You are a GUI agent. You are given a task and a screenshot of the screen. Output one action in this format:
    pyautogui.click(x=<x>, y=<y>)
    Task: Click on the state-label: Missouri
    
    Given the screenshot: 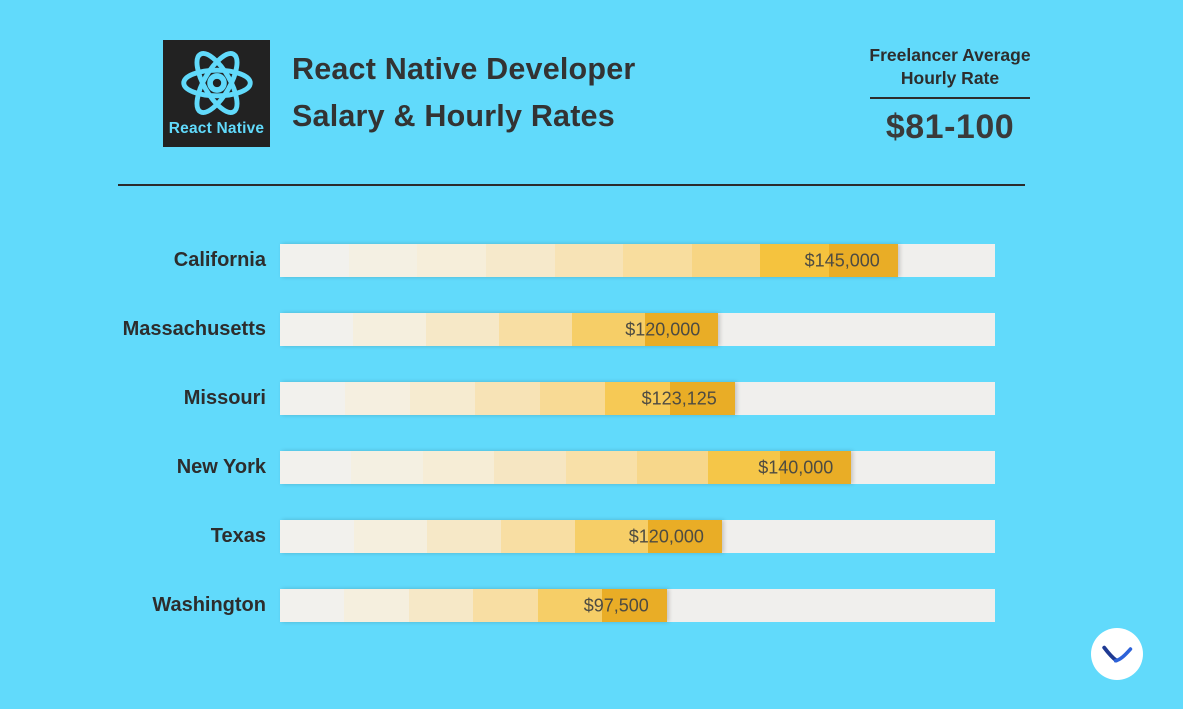 What is the action you would take?
    pyautogui.click(x=224, y=398)
    